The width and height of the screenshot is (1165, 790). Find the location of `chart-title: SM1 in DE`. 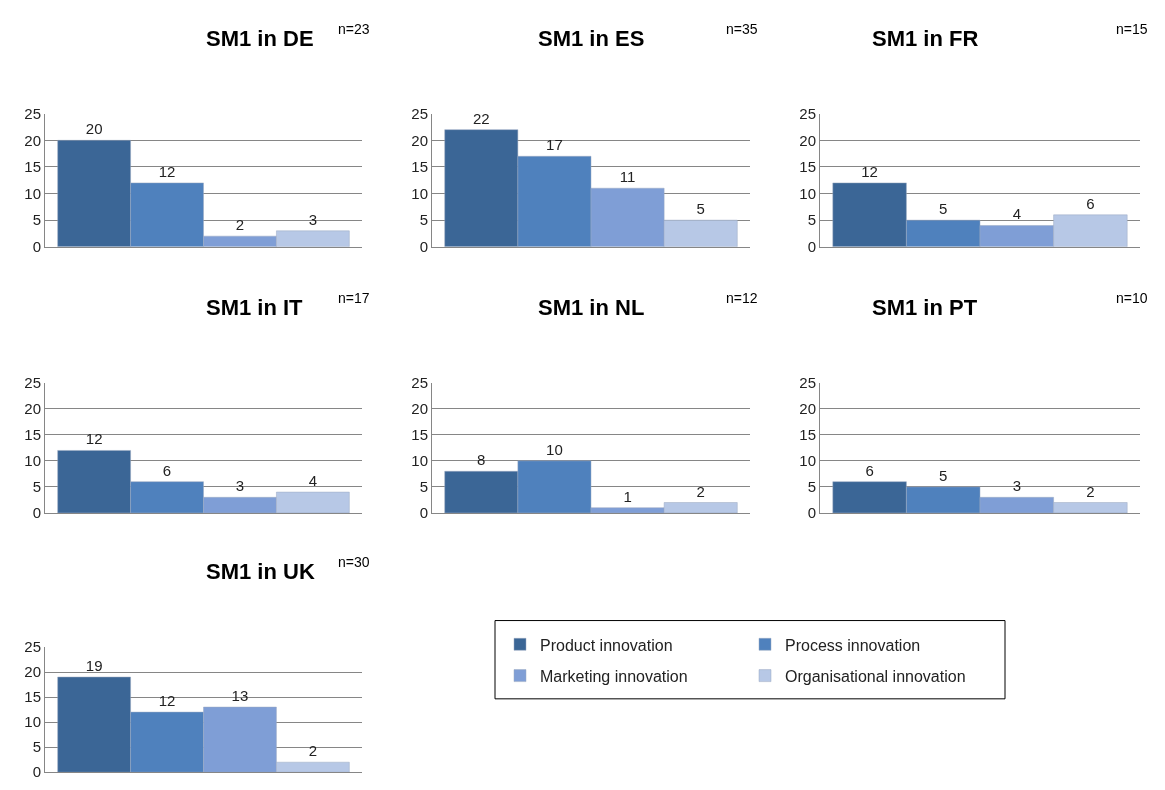

chart-title: SM1 in DE is located at coordinates (260, 38).